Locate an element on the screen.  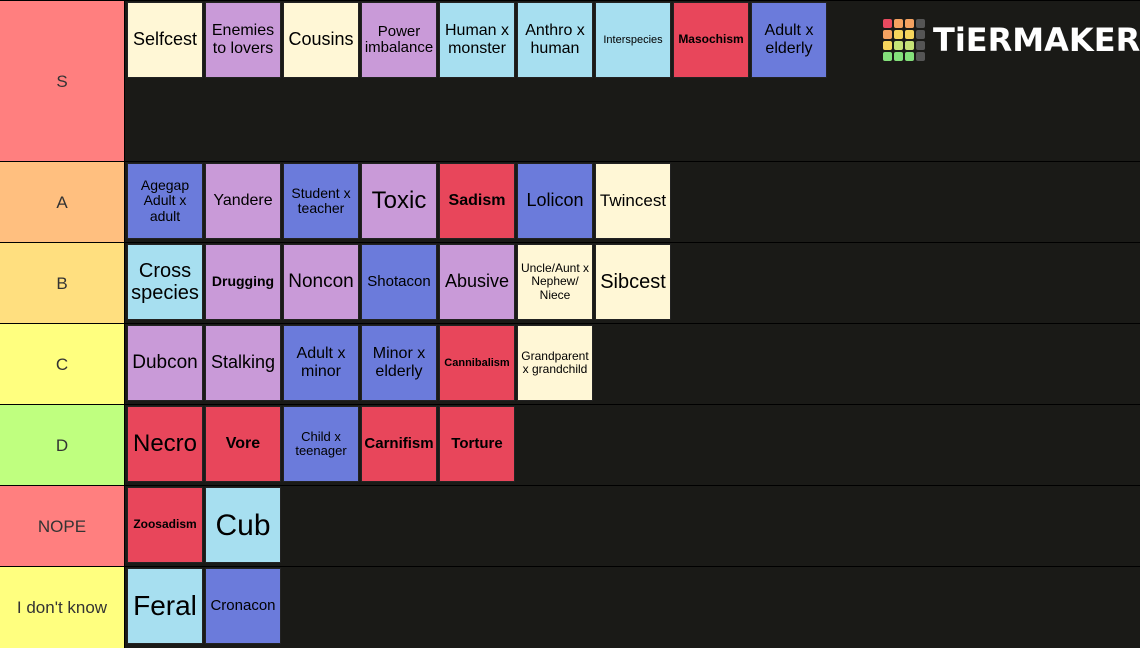
tier-item-tile: Toxic is located at coordinates (399, 201).